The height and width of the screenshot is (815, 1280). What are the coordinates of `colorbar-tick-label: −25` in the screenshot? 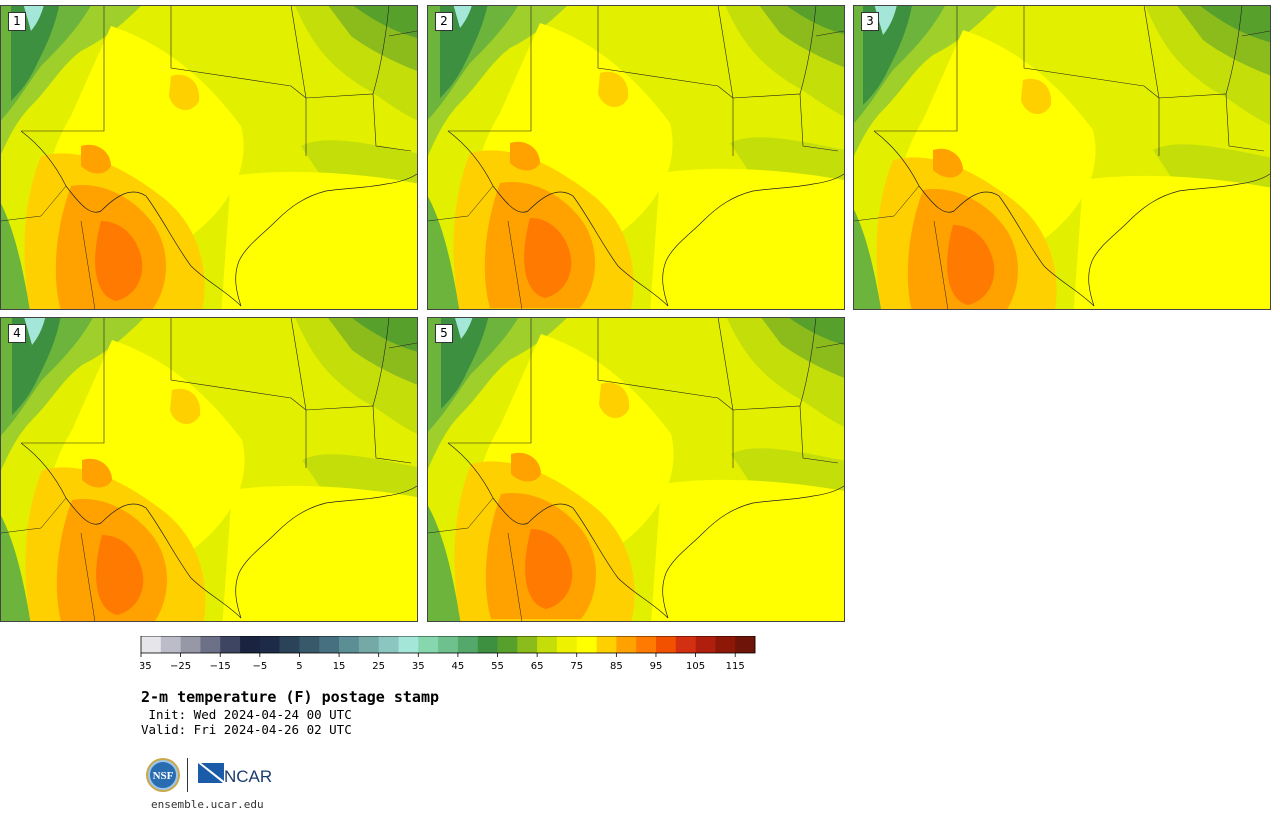 It's located at (180, 666).